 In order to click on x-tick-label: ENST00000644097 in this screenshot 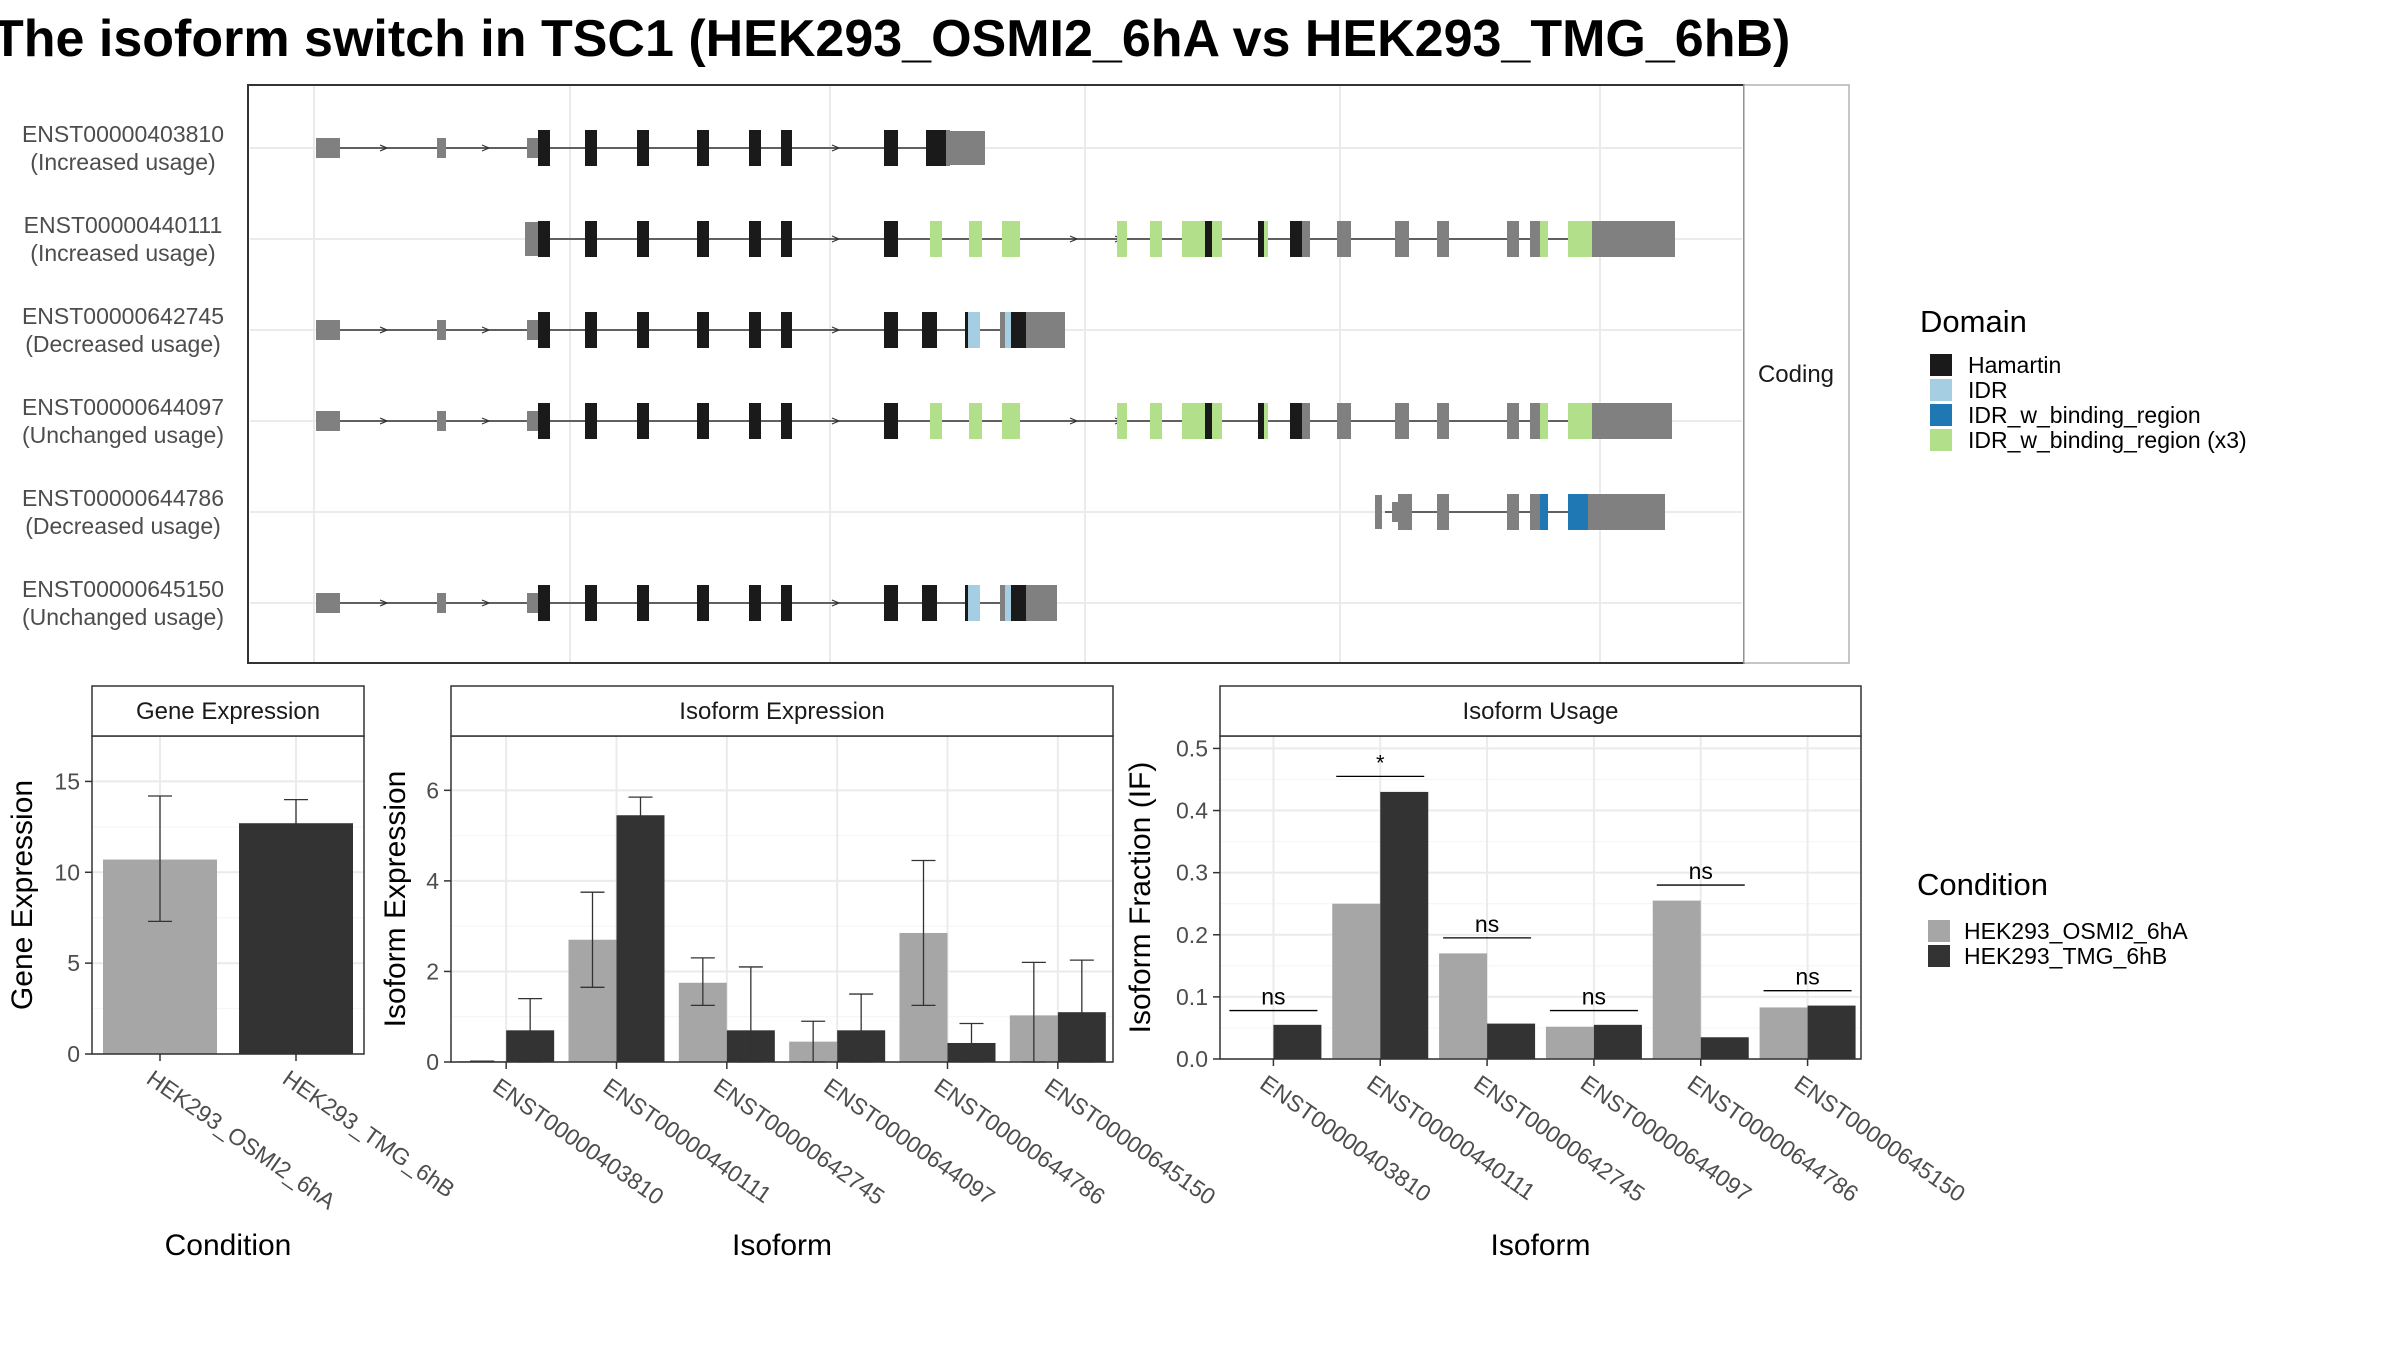, I will do `click(1666, 1138)`.